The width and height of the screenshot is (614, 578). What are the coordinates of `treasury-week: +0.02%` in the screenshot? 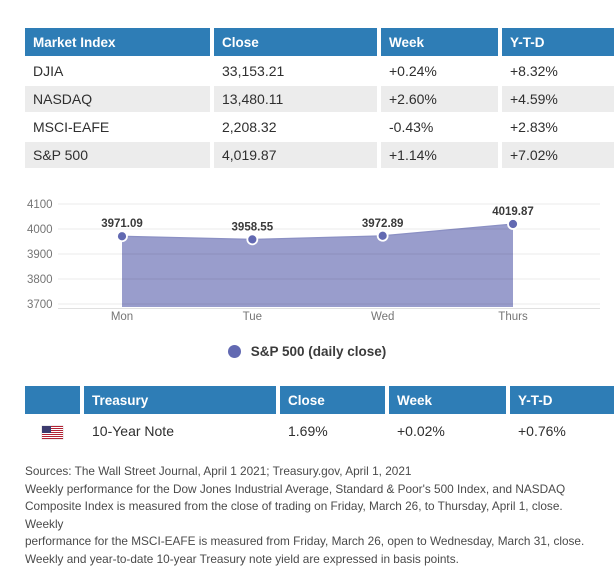 It's located at (447, 431).